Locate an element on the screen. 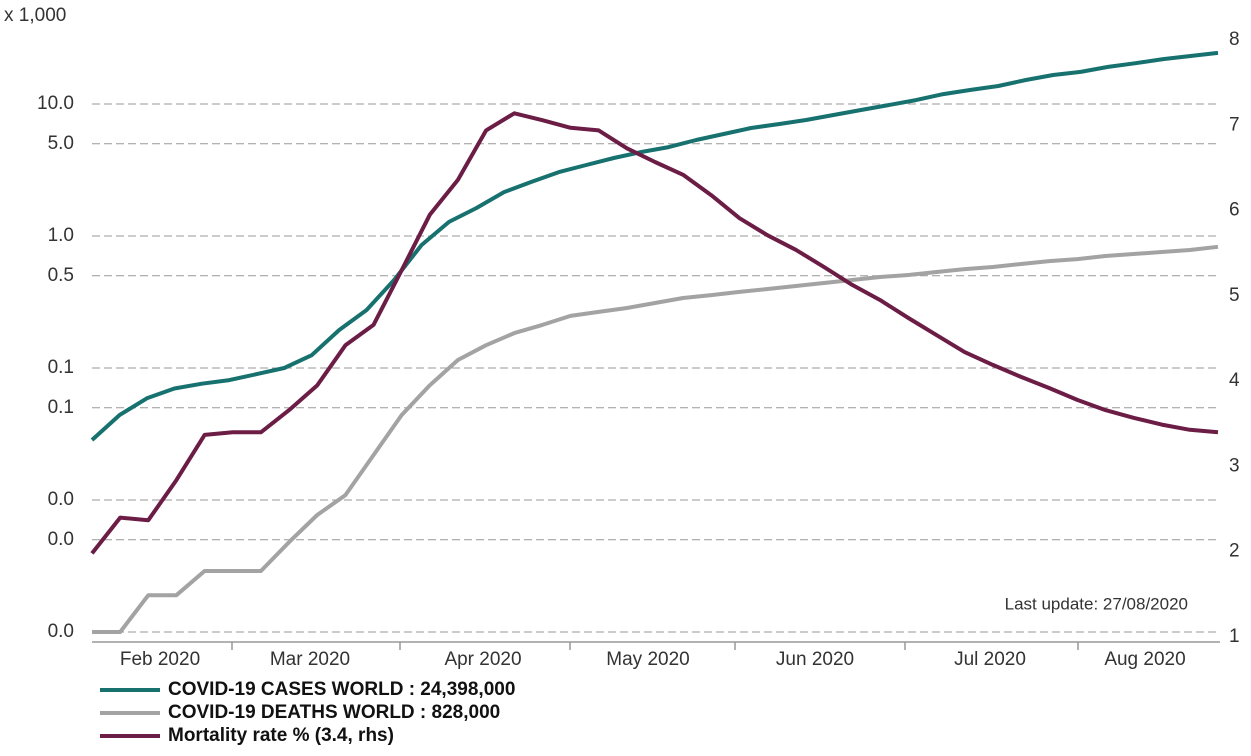 The width and height of the screenshot is (1251, 756). legend-label: Mortality rate % (3.4, rhs) is located at coordinates (281, 735).